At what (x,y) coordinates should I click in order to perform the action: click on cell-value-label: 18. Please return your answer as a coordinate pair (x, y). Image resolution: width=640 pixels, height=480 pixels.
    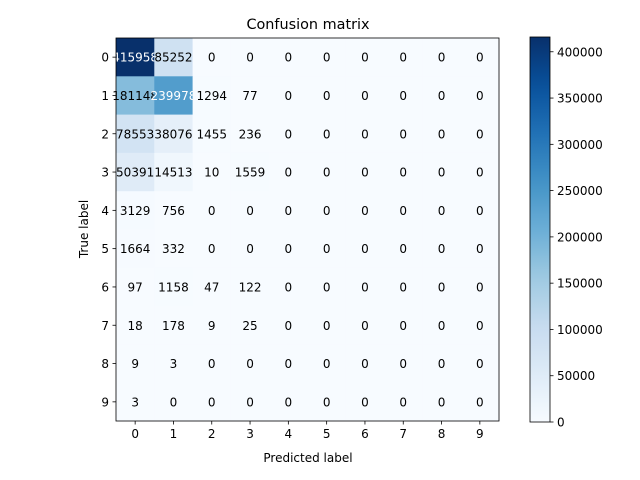
    Looking at the image, I should click on (135, 326).